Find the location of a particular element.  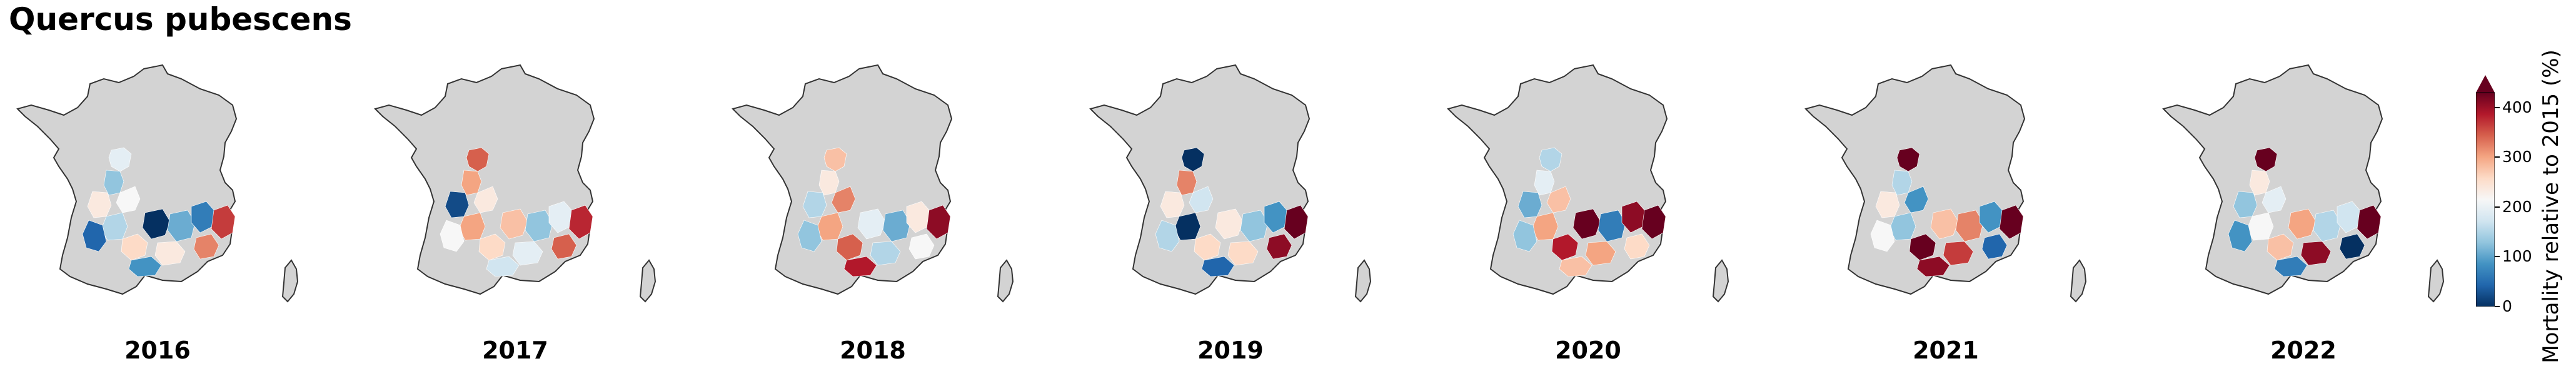

colorbar-tick-label: 0 is located at coordinates (2507, 306).